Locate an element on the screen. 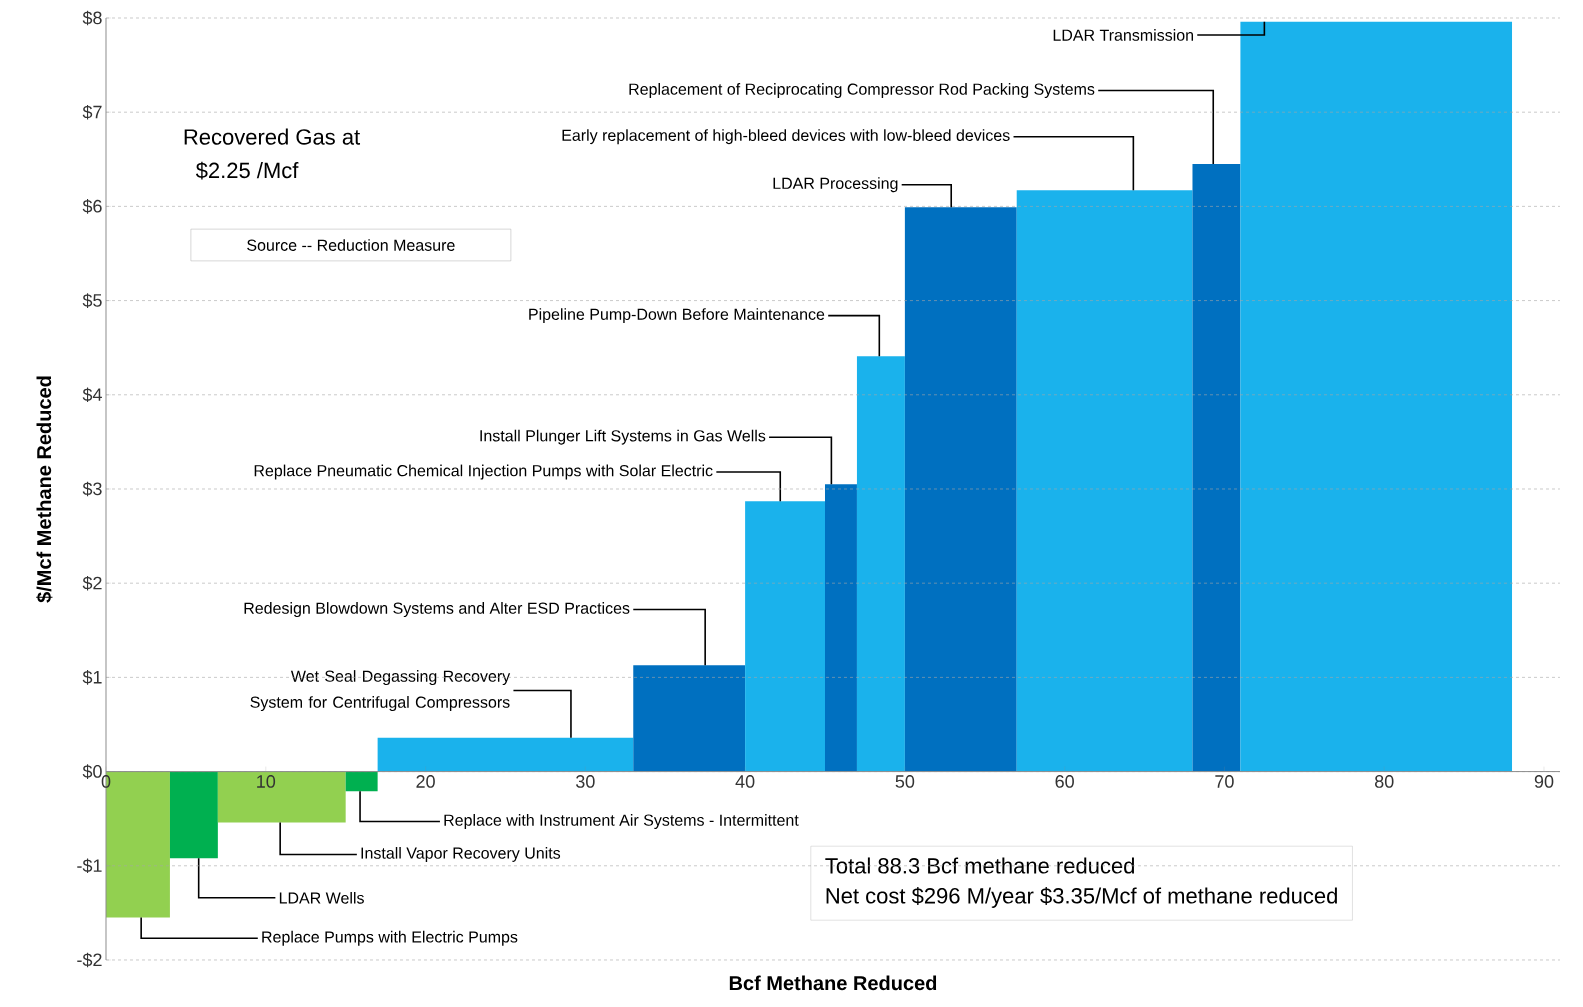 This screenshot has width=1583, height=1007. y-tick-label: $1 is located at coordinates (92, 677).